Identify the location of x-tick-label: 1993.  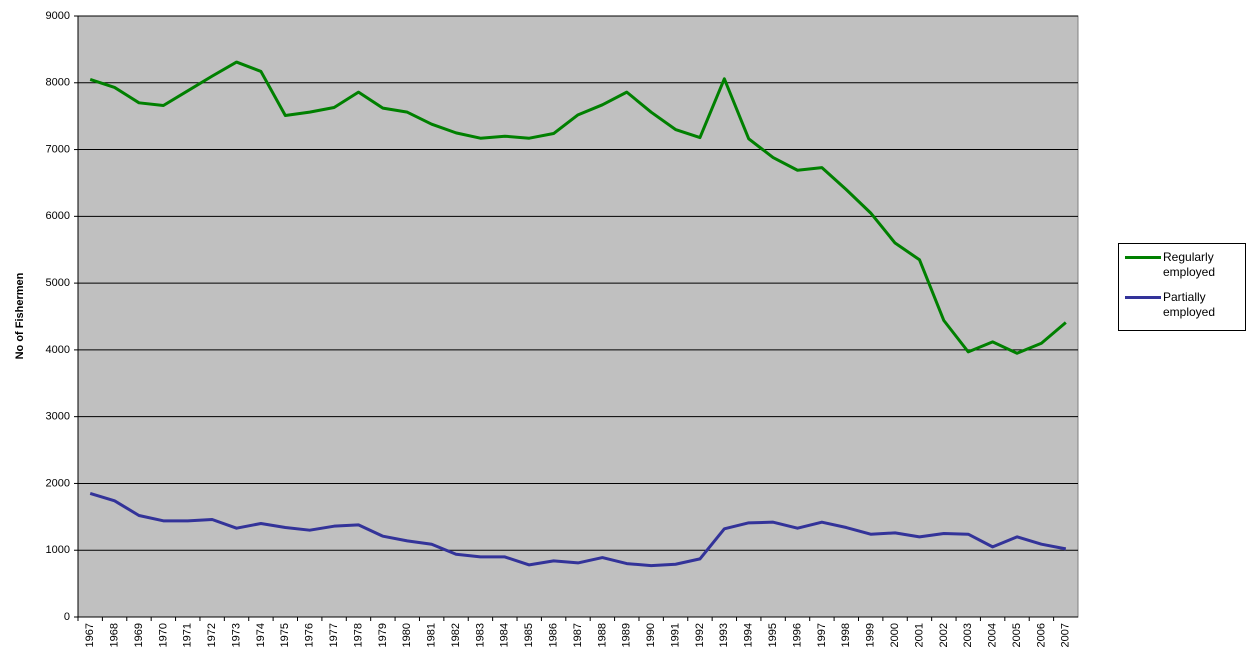
(724, 635).